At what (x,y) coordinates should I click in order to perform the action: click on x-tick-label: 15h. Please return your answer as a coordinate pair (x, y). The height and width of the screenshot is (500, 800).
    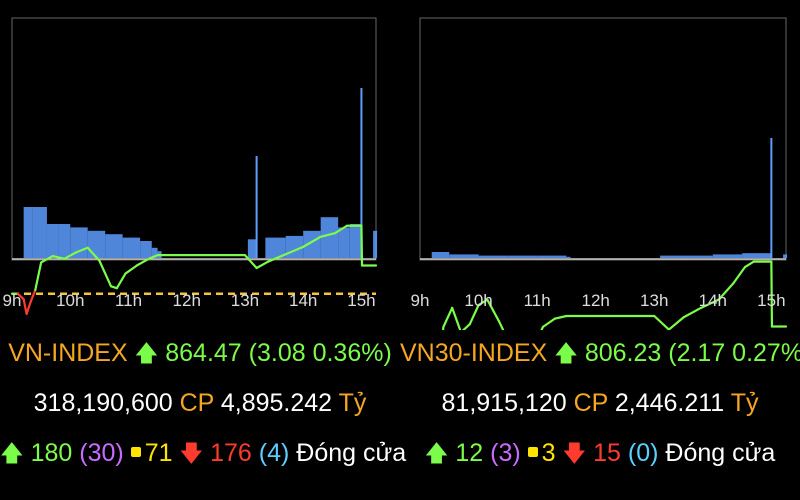
    Looking at the image, I should click on (771, 300).